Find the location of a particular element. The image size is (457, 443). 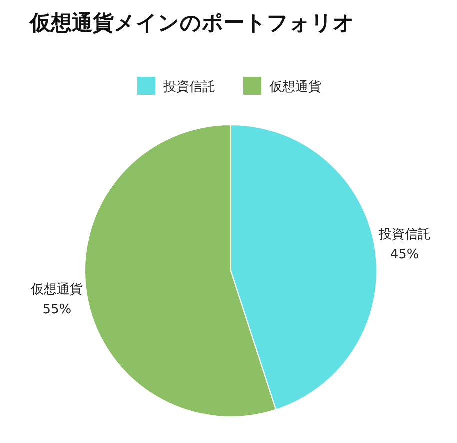

legend-label: 仮想通貨 is located at coordinates (295, 87).